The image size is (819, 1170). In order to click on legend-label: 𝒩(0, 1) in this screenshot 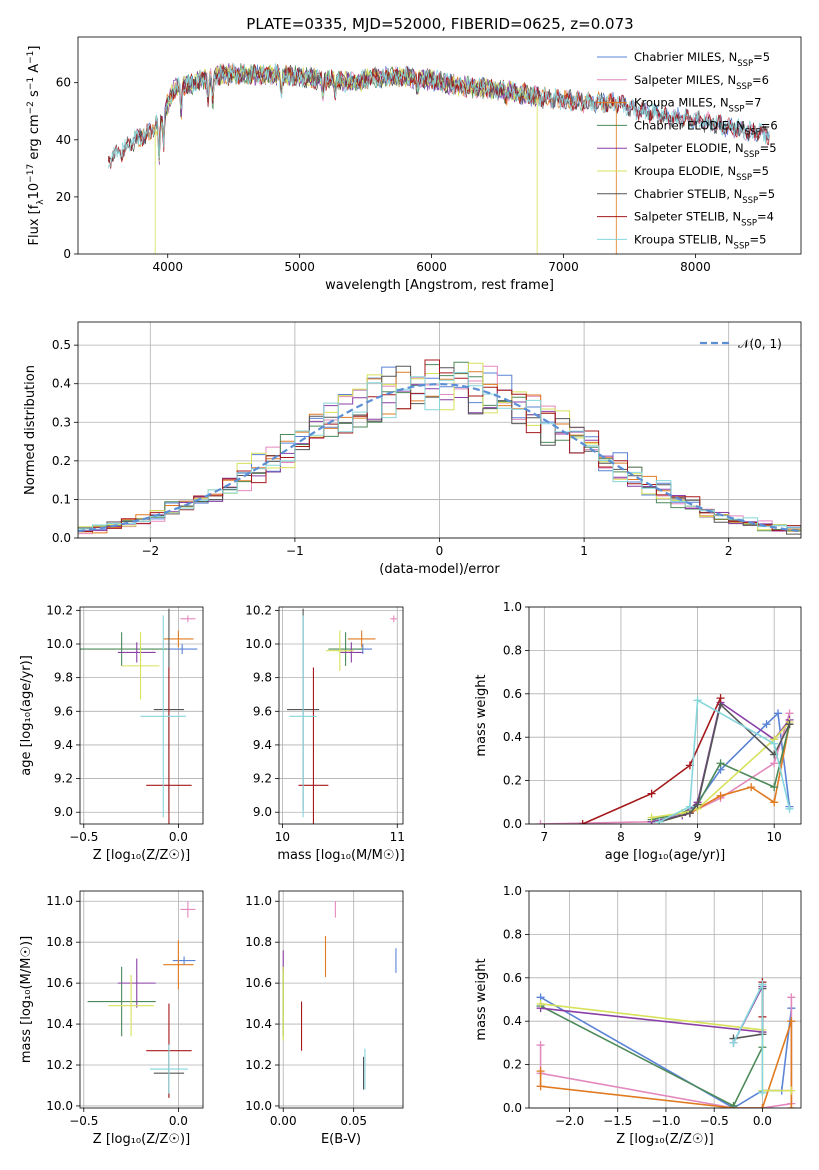, I will do `click(760, 344)`.